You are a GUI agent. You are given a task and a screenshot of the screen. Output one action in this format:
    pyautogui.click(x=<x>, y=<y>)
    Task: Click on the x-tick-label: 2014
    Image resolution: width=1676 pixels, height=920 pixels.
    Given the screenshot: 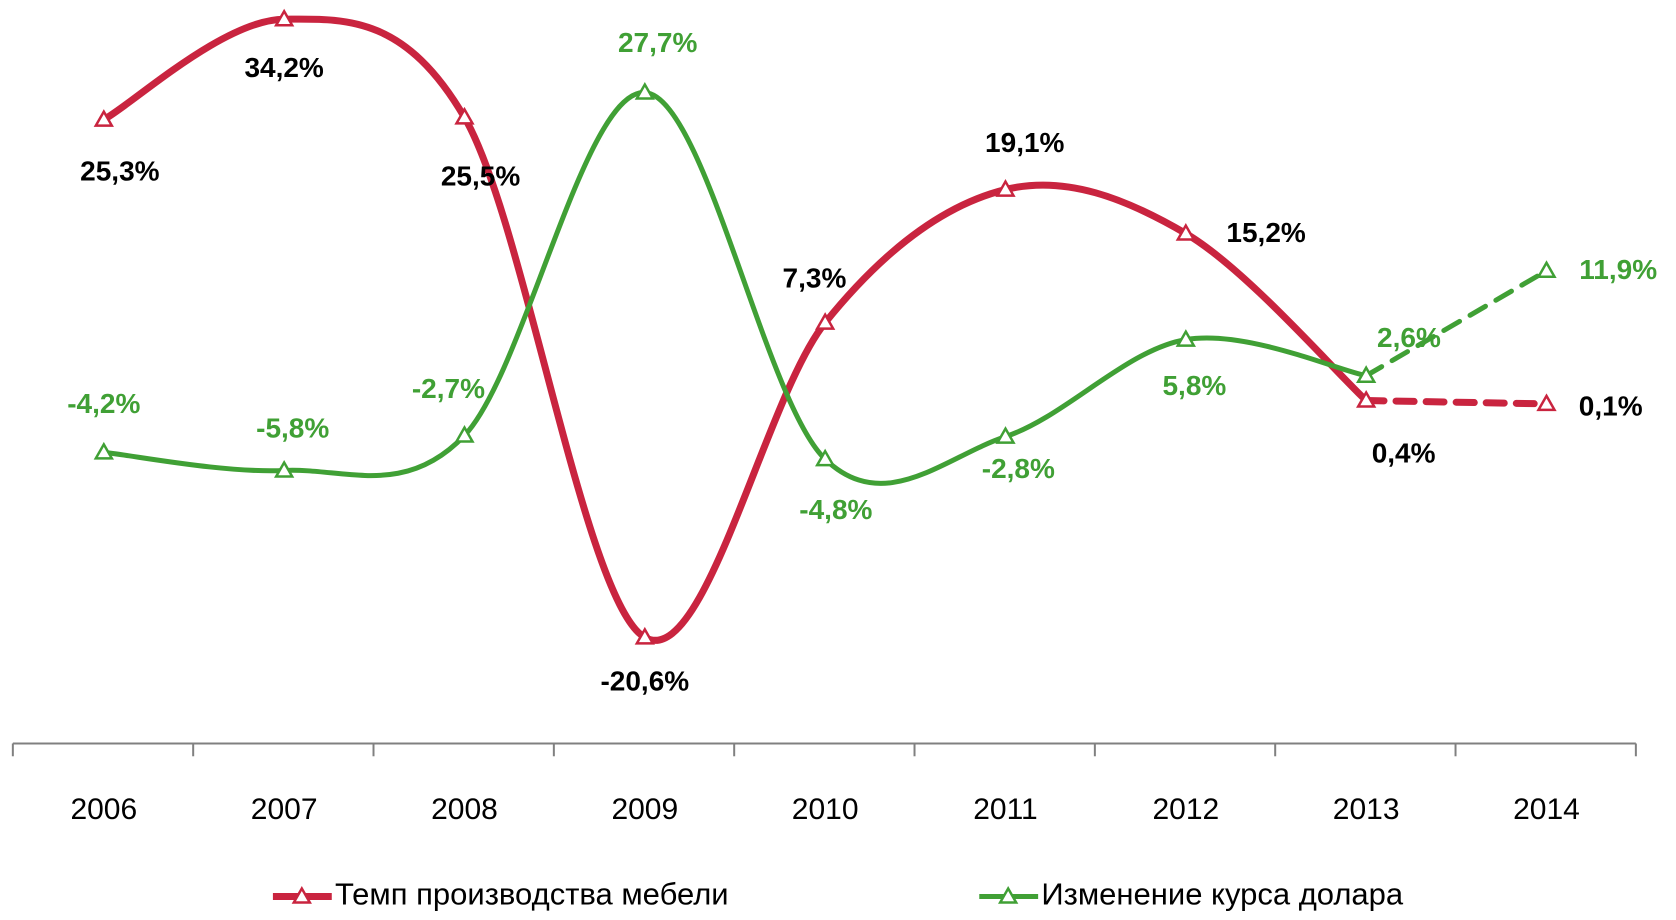 What is the action you would take?
    pyautogui.click(x=1546, y=809)
    